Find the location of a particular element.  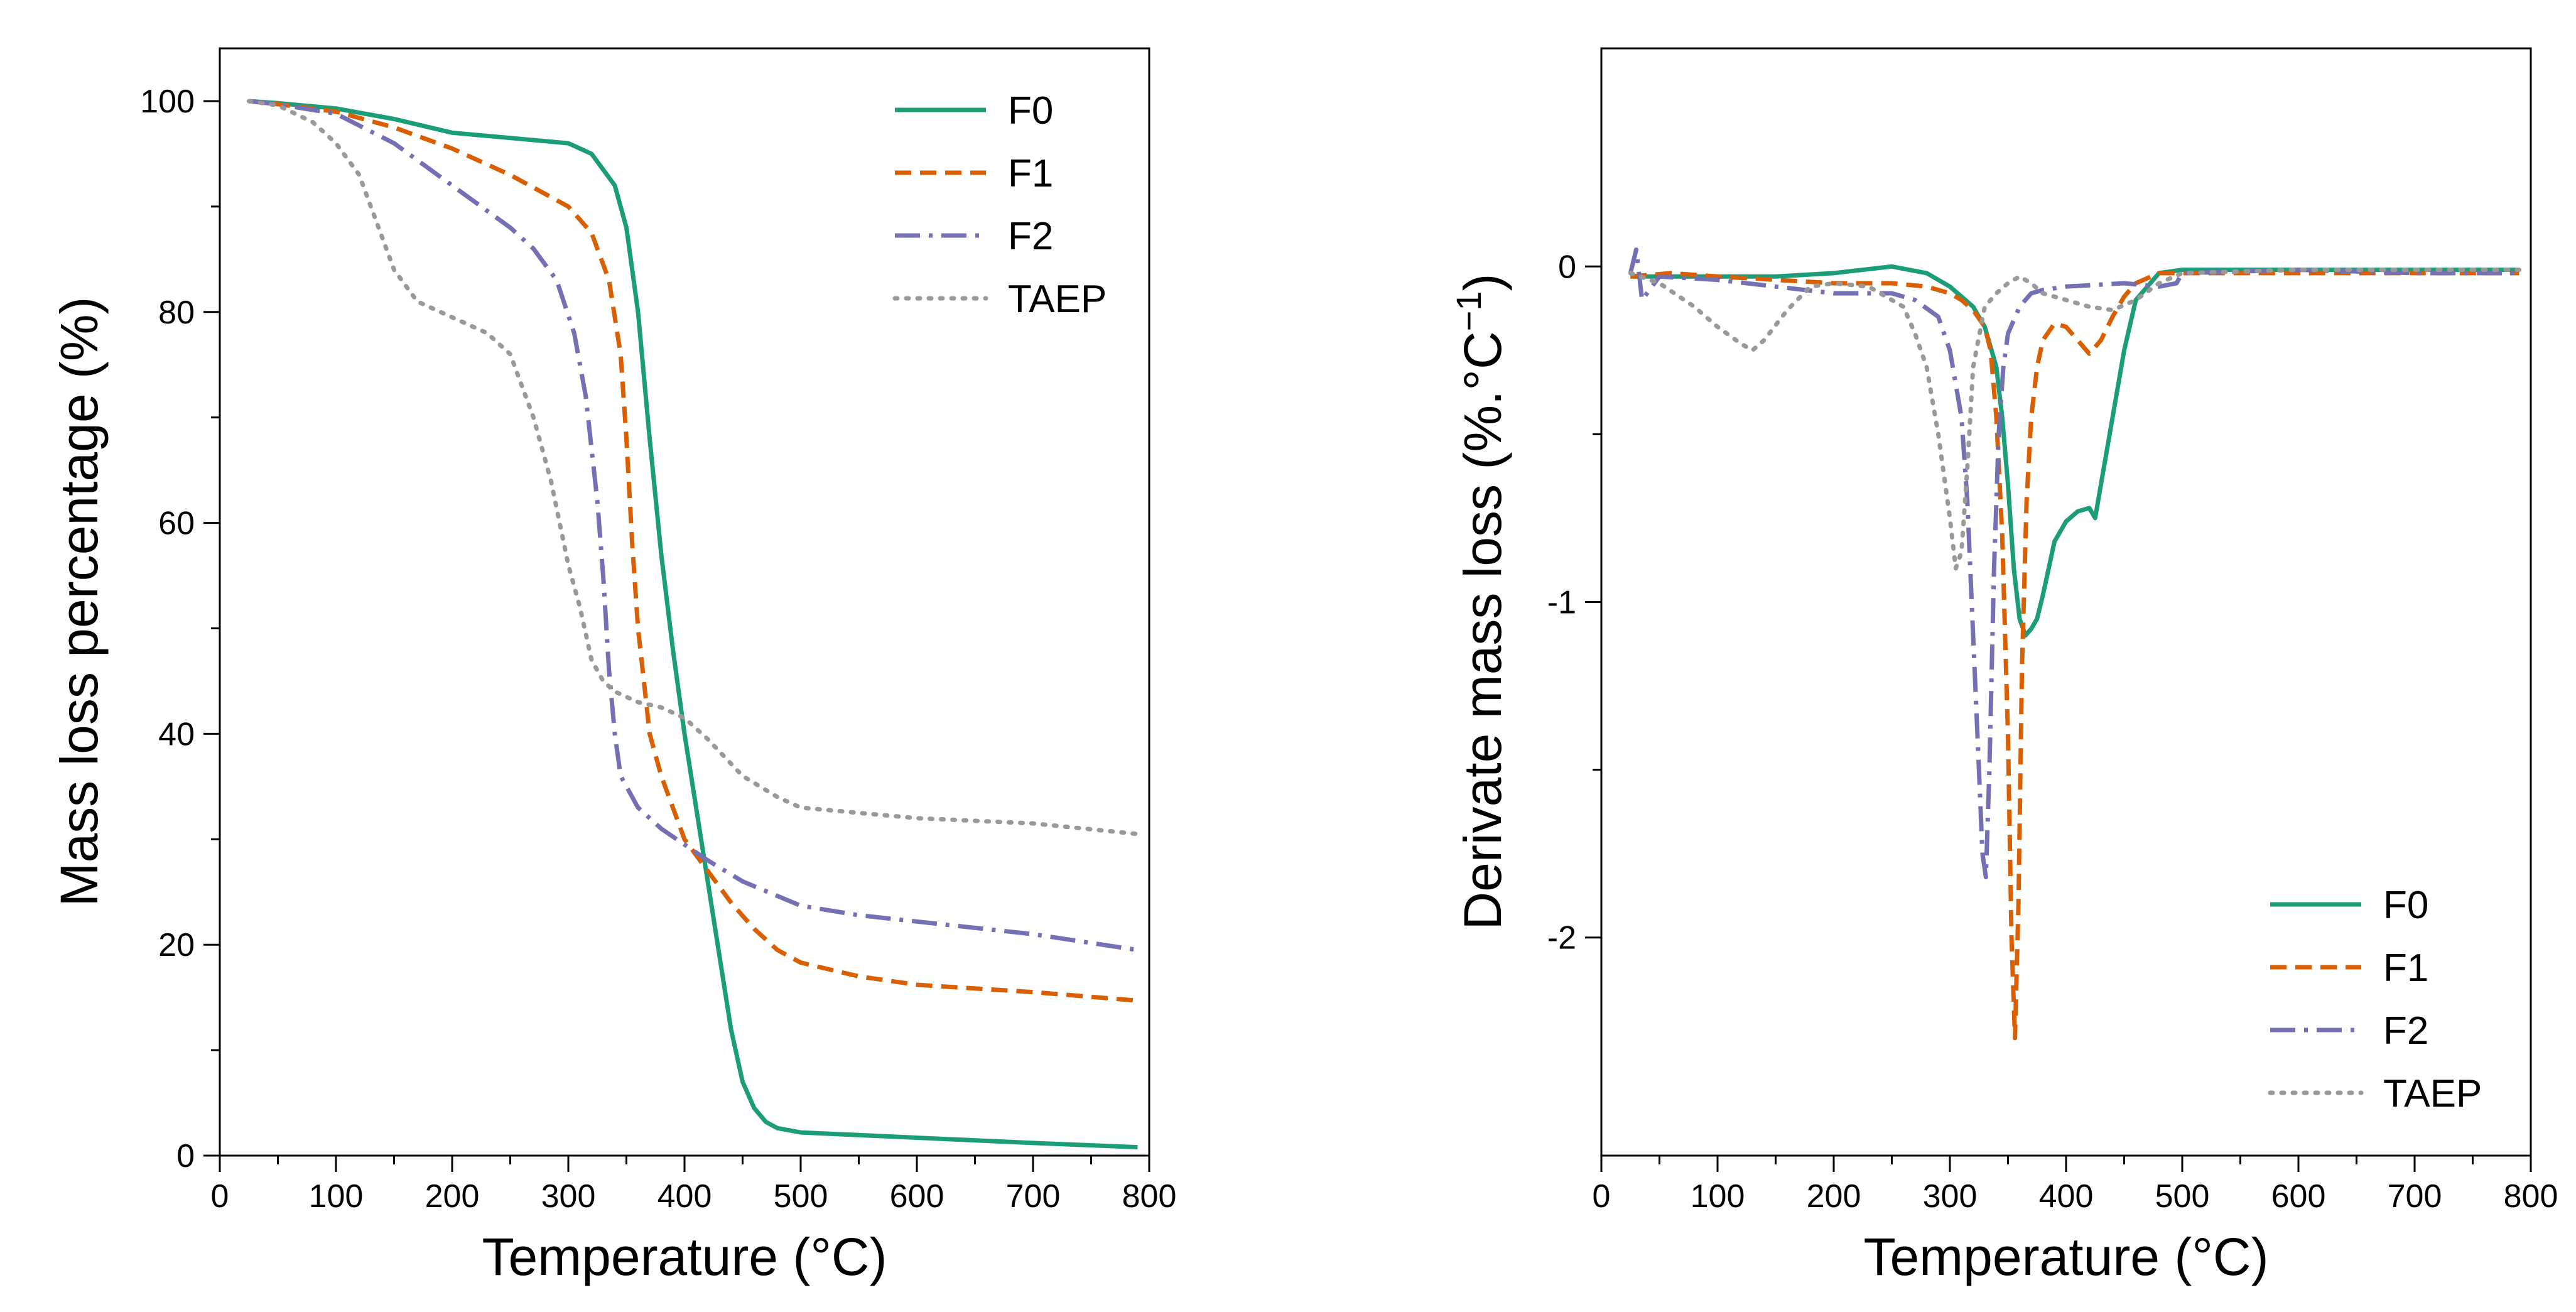

x-axis-left: 0 100 200 300 400 500 600 700 800 is located at coordinates (694, 1185).